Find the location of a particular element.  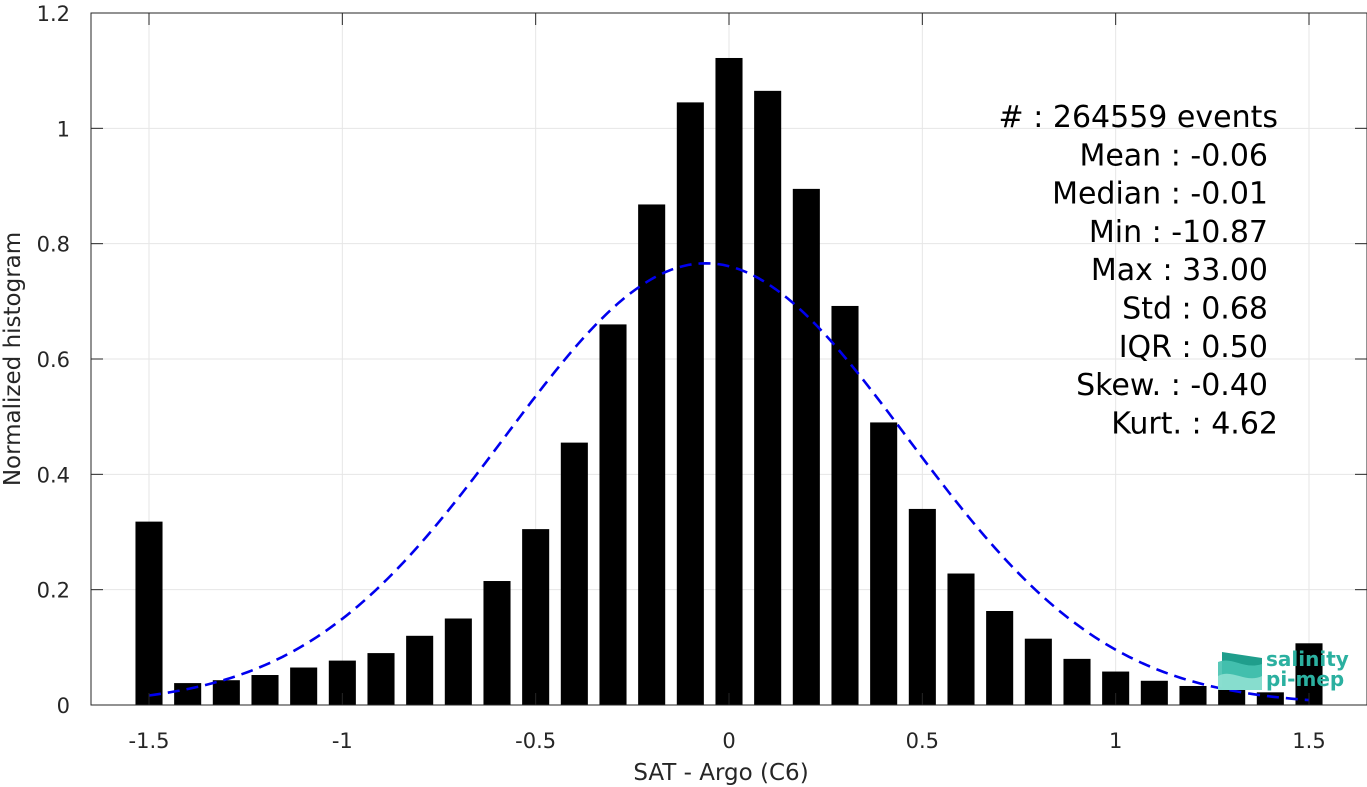

x-tick-label: 1 is located at coordinates (1115, 741).